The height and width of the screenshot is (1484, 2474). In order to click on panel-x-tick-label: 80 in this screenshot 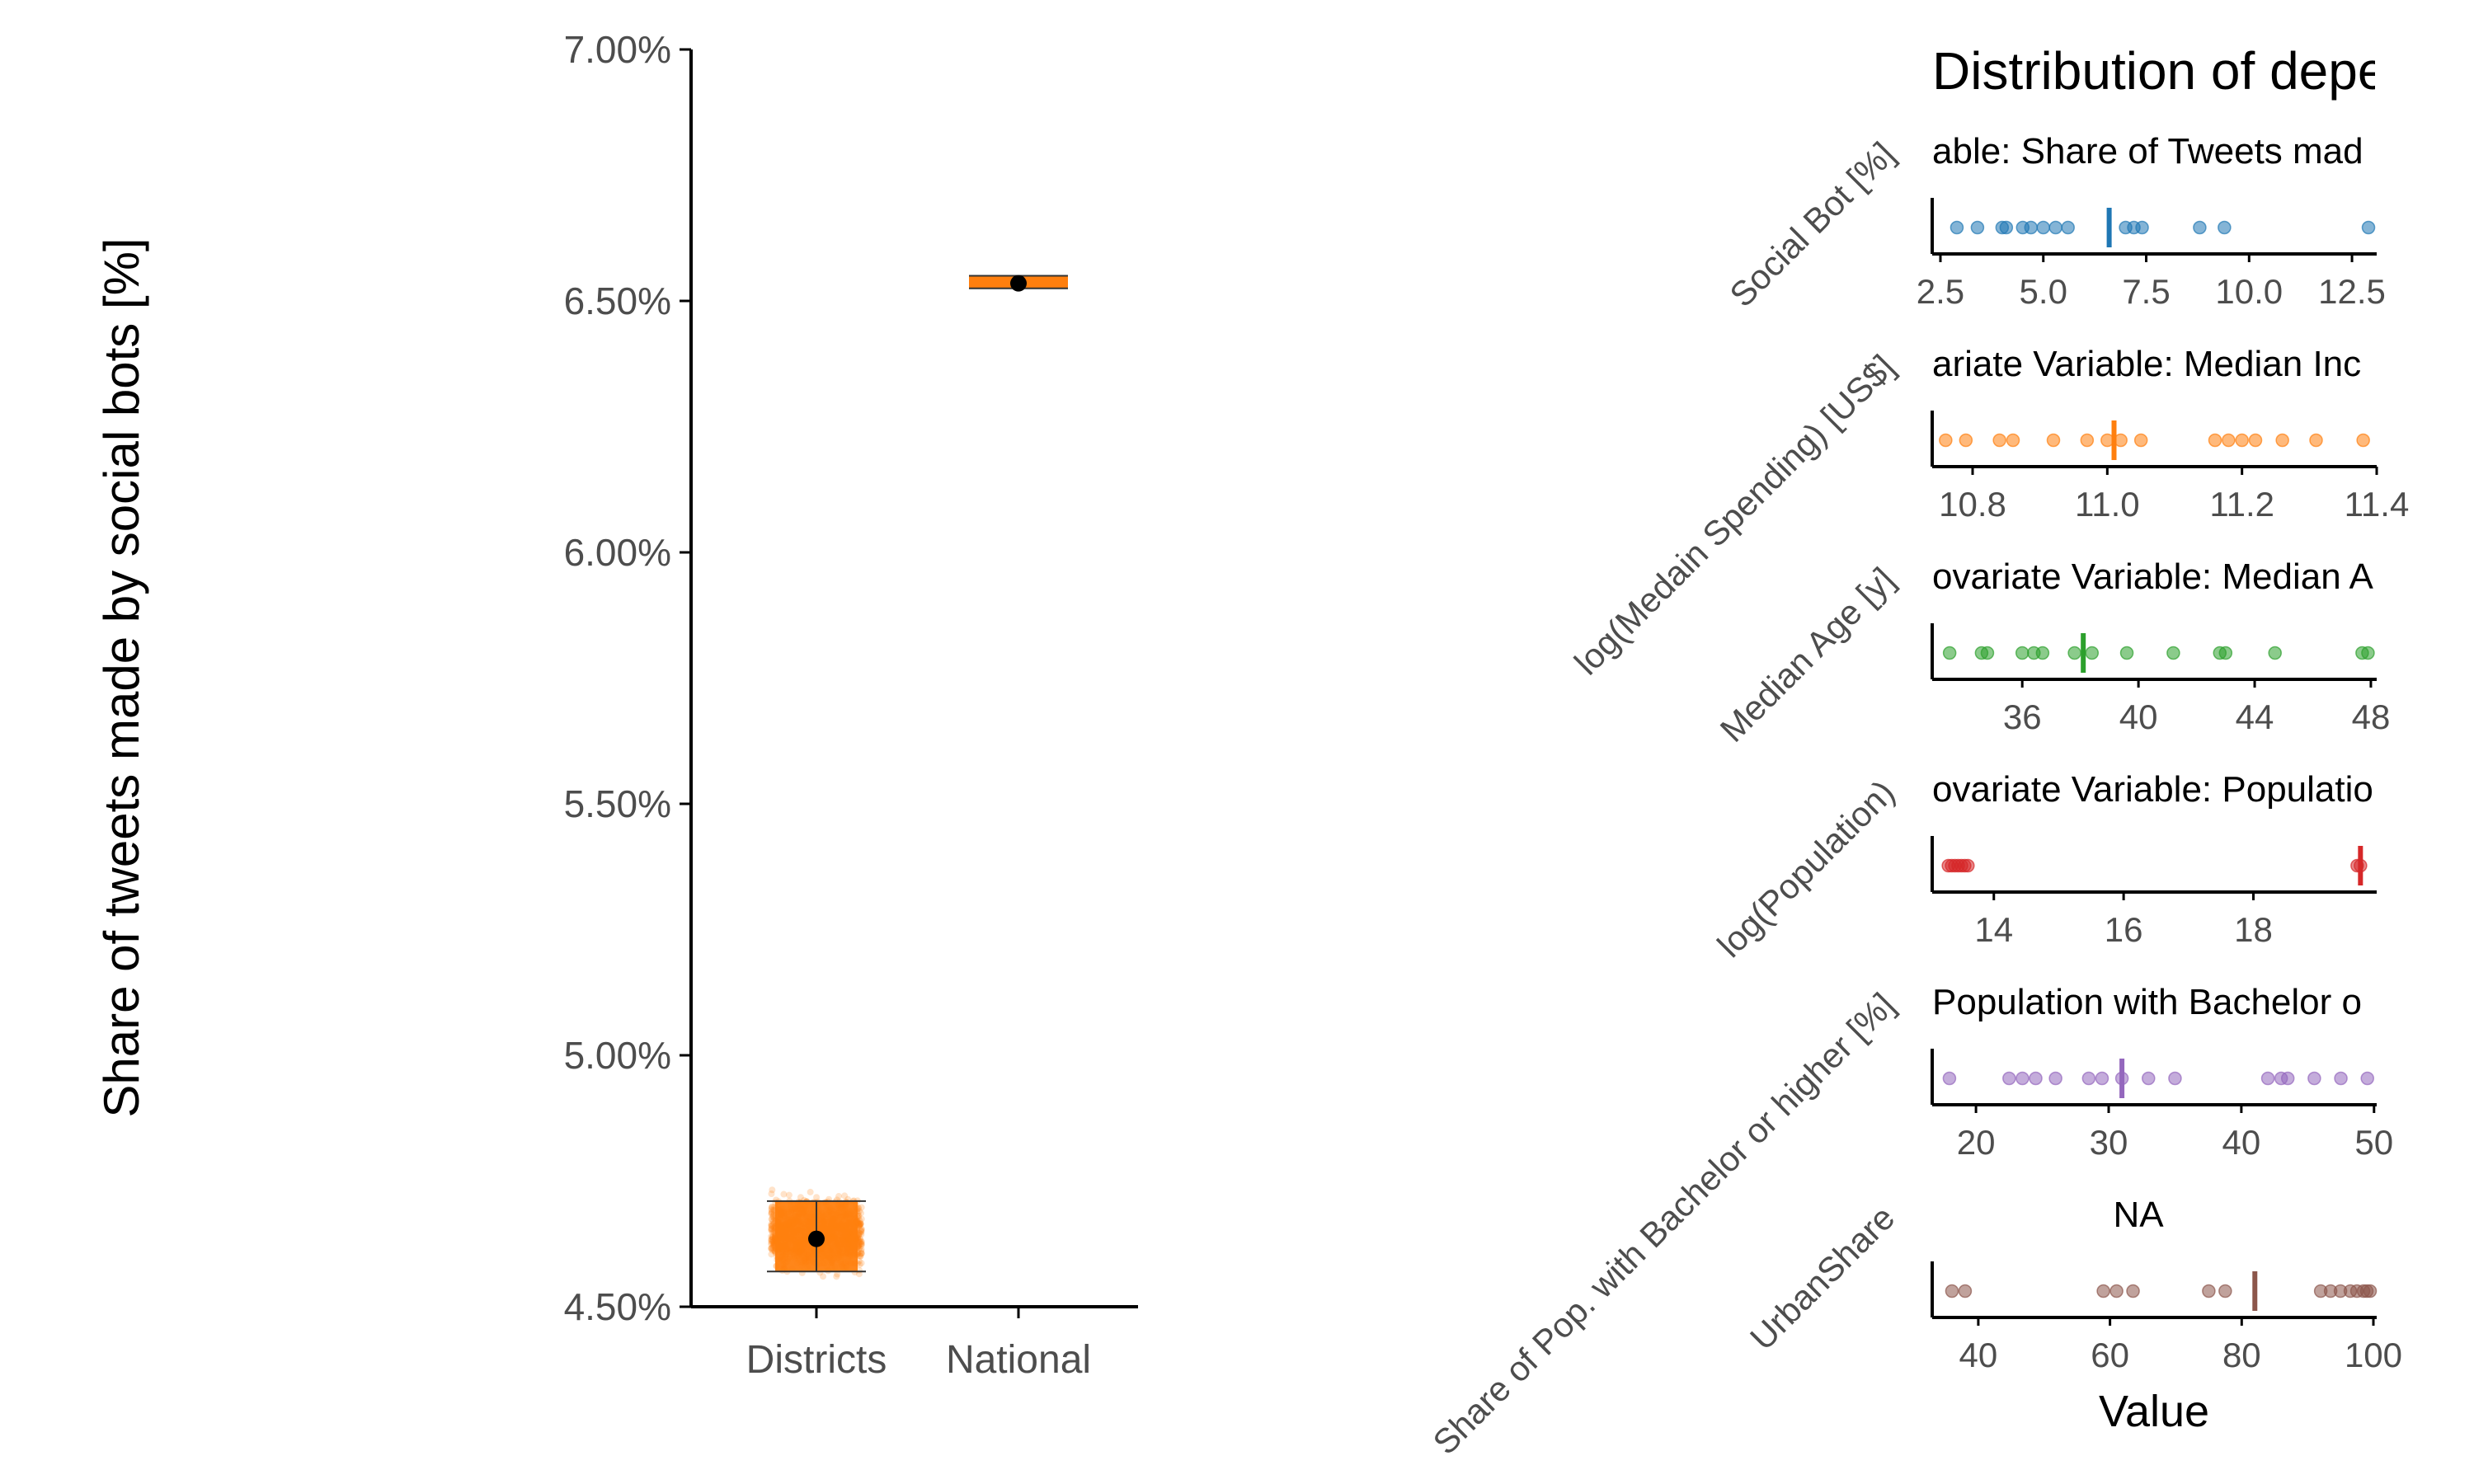, I will do `click(2241, 1355)`.